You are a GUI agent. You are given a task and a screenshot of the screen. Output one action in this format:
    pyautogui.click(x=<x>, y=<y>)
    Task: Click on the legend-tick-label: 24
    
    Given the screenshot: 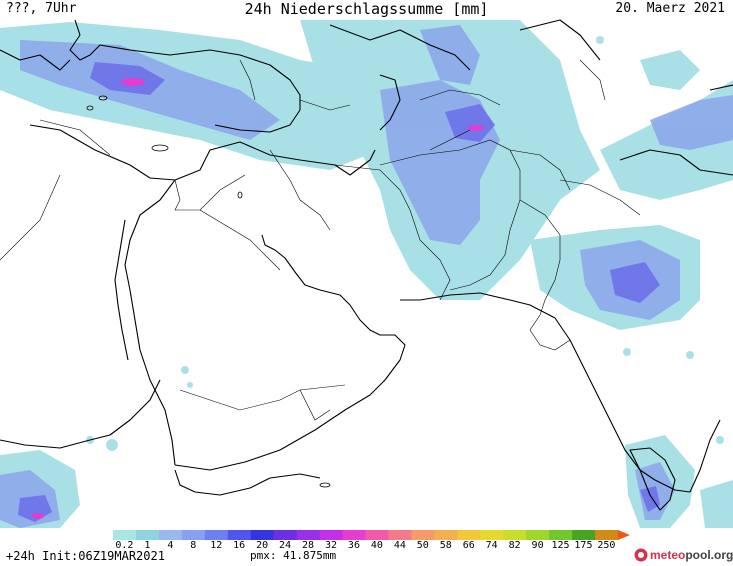 What is the action you would take?
    pyautogui.click(x=285, y=545)
    